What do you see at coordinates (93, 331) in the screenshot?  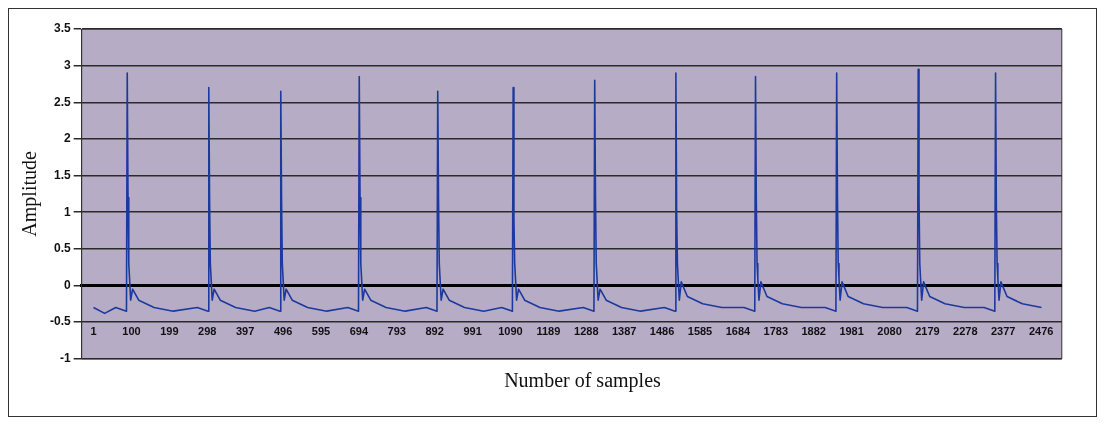 I see `x-tick-label: 1` at bounding box center [93, 331].